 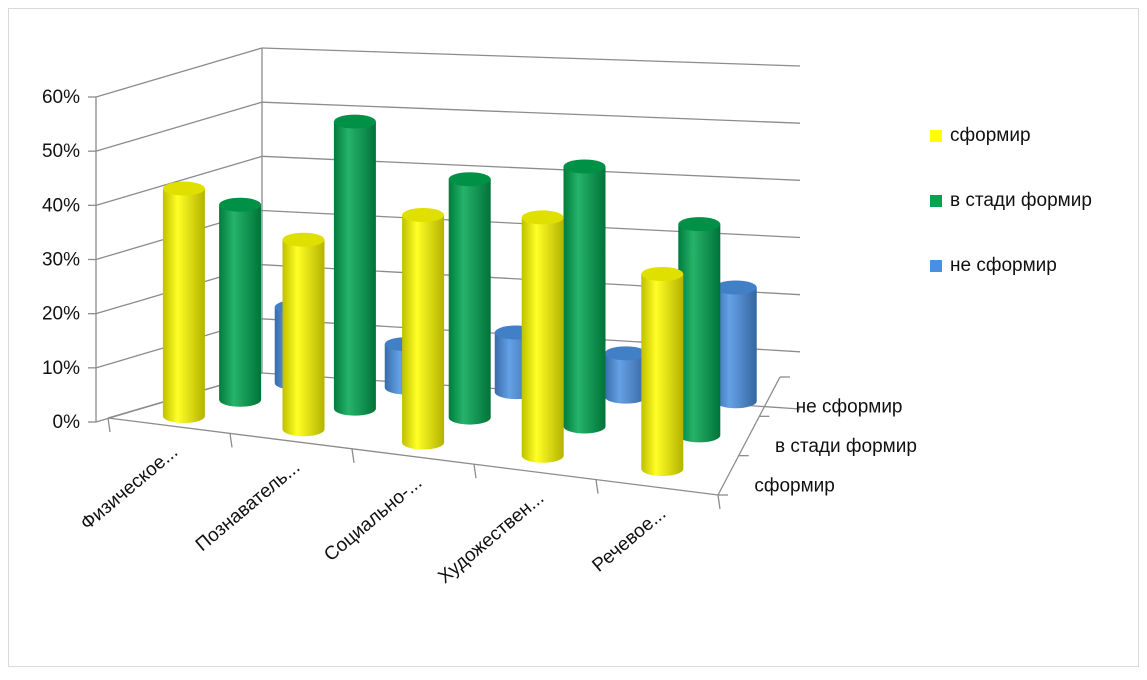 I want to click on y-tick-label: 10%, so click(x=61, y=368).